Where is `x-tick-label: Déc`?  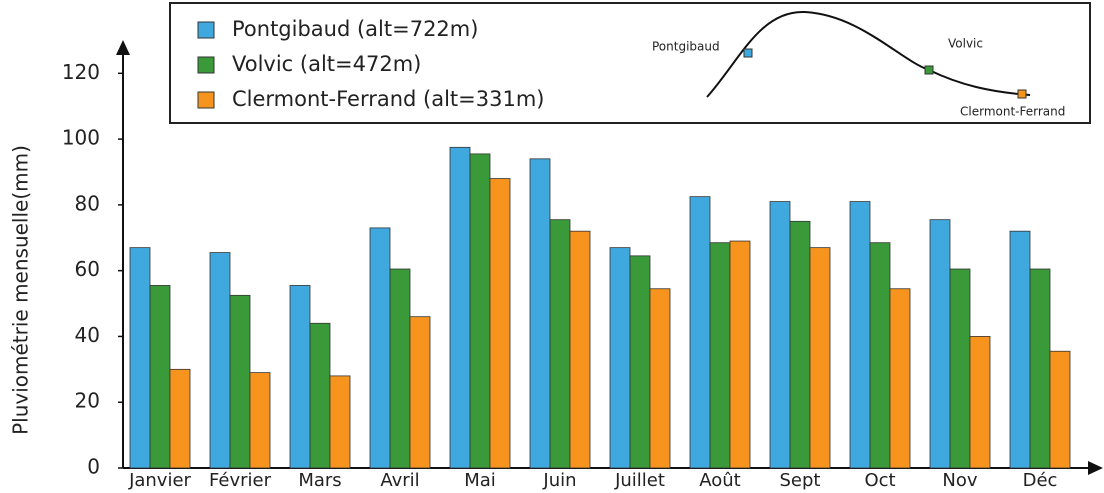
x-tick-label: Déc is located at coordinates (1040, 480).